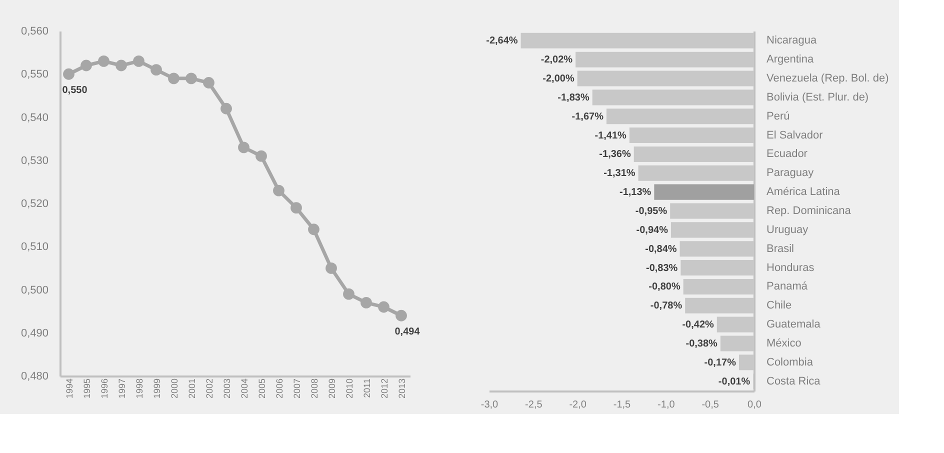 The width and height of the screenshot is (944, 453). What do you see at coordinates (734, 382) in the screenshot?
I see `data-label: -0,01%` at bounding box center [734, 382].